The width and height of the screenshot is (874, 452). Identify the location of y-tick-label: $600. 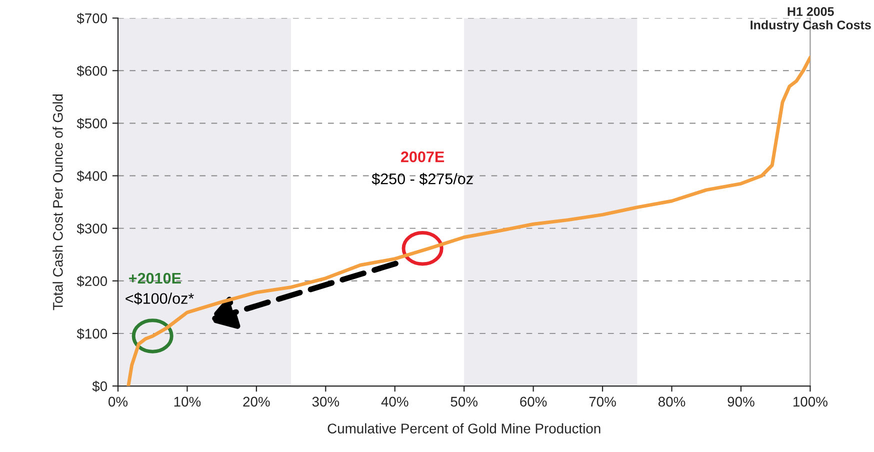
(92, 71).